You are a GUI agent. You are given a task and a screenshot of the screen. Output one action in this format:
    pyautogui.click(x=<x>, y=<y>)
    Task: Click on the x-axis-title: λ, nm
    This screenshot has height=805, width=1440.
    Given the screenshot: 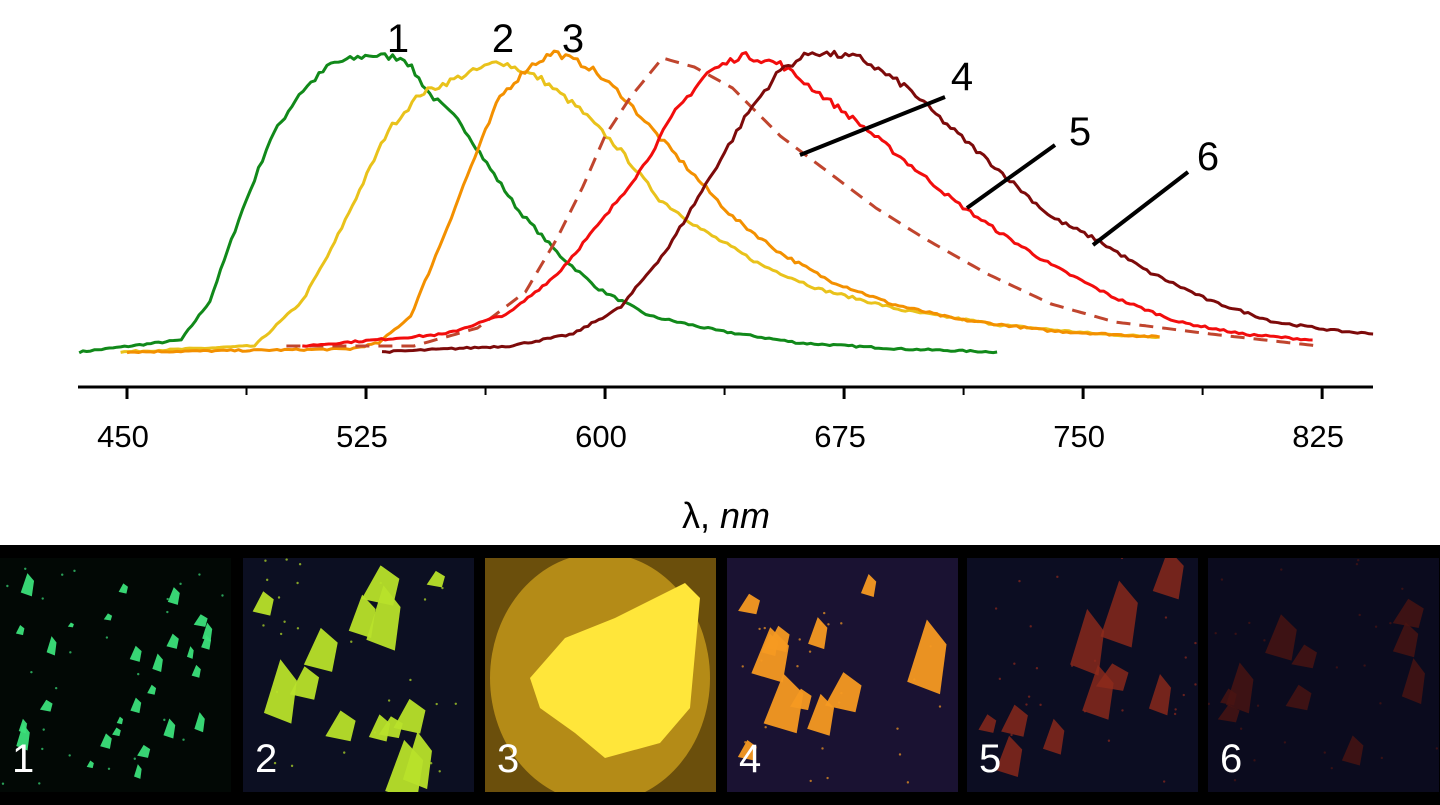 What is the action you would take?
    pyautogui.click(x=726, y=515)
    